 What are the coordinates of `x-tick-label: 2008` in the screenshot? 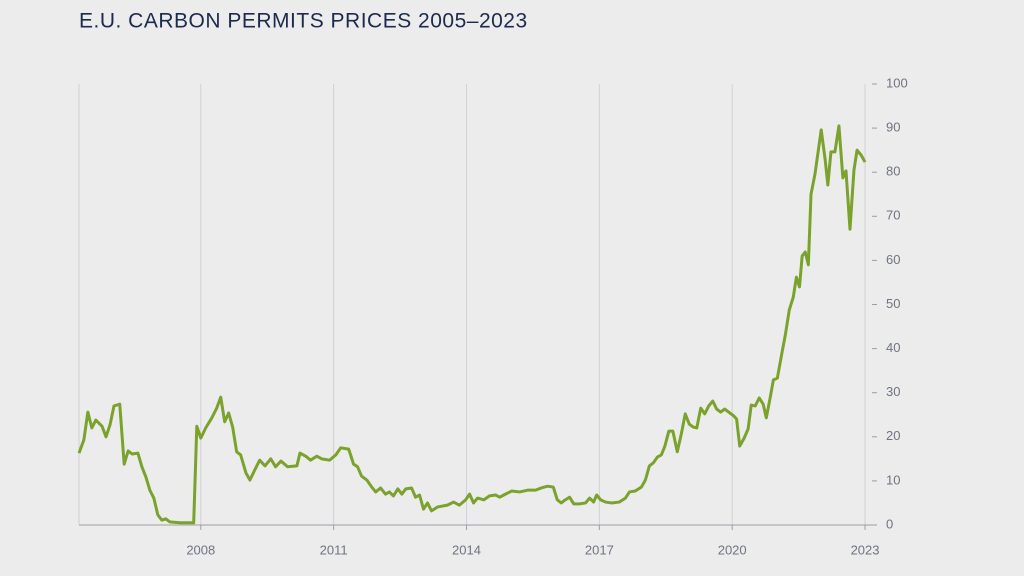 It's located at (200, 549).